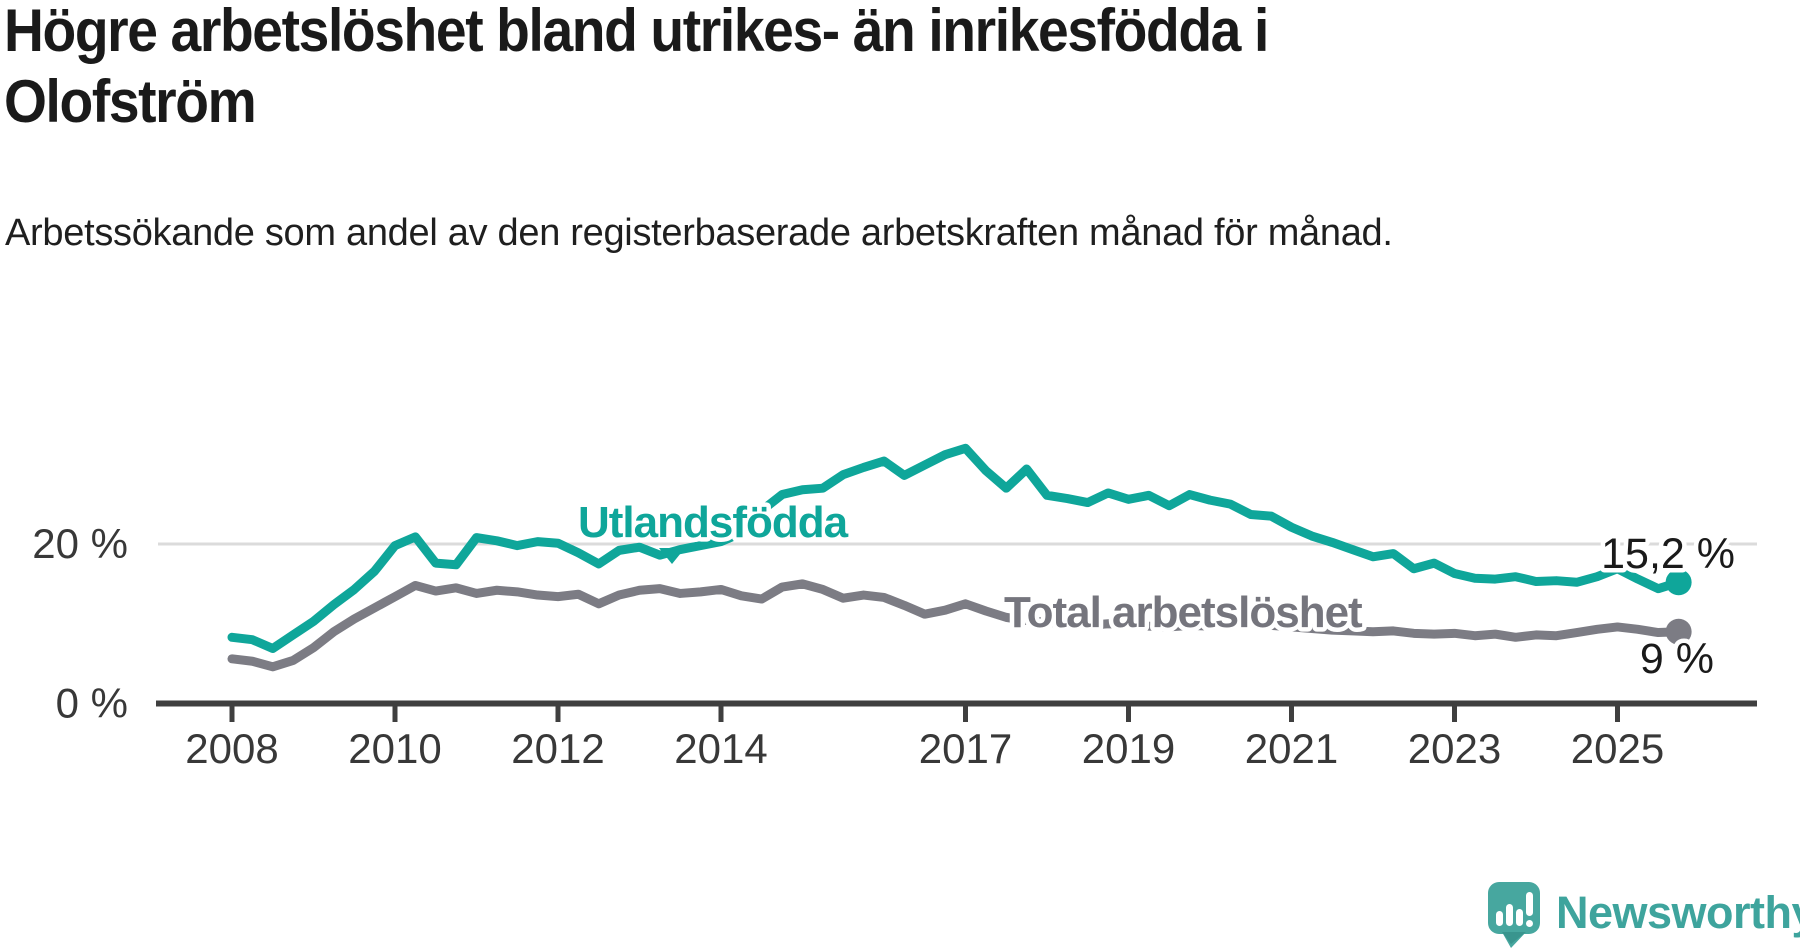 This screenshot has width=1800, height=948. Describe the element at coordinates (1454, 748) in the screenshot. I see `x-tick-label-2023: 2023` at that location.